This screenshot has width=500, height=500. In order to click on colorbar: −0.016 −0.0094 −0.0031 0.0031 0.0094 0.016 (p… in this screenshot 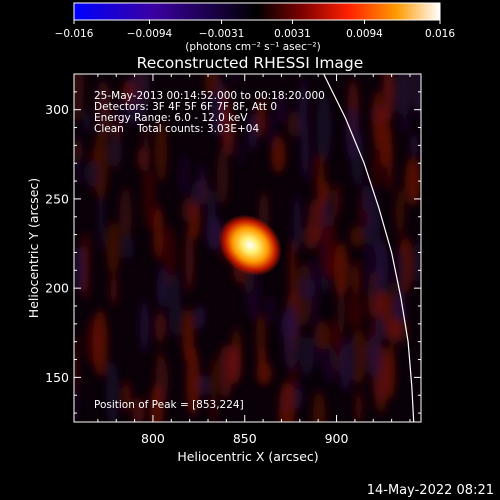, I will do `click(255, 27)`.